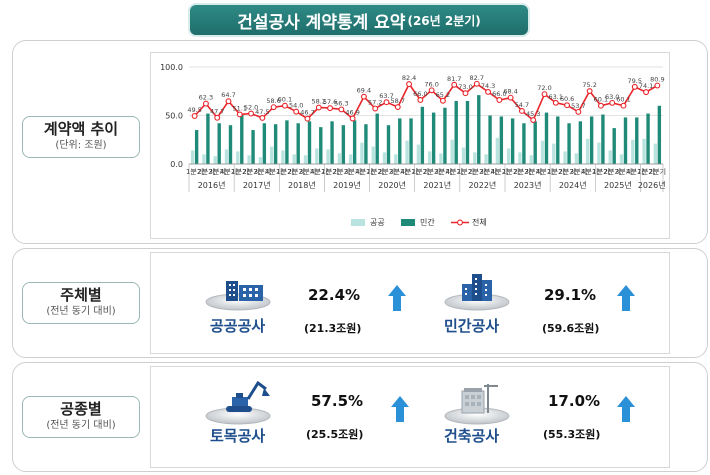 The width and height of the screenshot is (710, 475). What do you see at coordinates (81, 295) in the screenshot?
I see `subject-label: 주체별` at bounding box center [81, 295].